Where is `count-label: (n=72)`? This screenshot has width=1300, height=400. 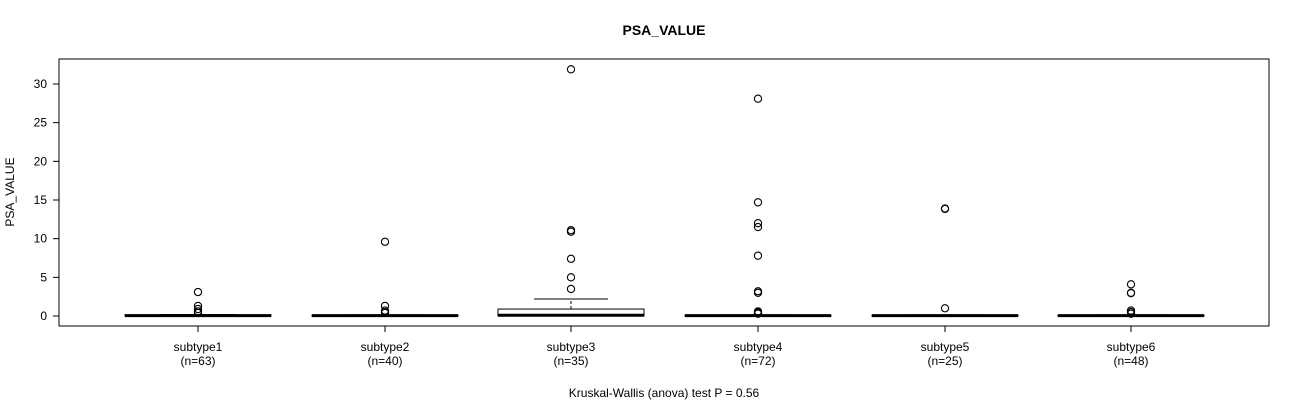 count-label: (n=72) is located at coordinates (757, 361).